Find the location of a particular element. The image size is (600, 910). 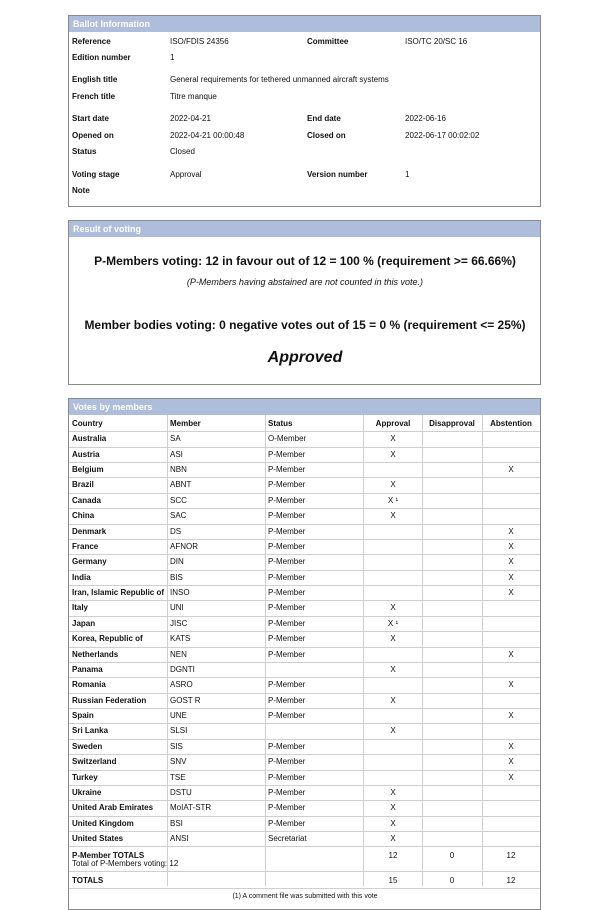

cell: Brazil is located at coordinates (83, 485).